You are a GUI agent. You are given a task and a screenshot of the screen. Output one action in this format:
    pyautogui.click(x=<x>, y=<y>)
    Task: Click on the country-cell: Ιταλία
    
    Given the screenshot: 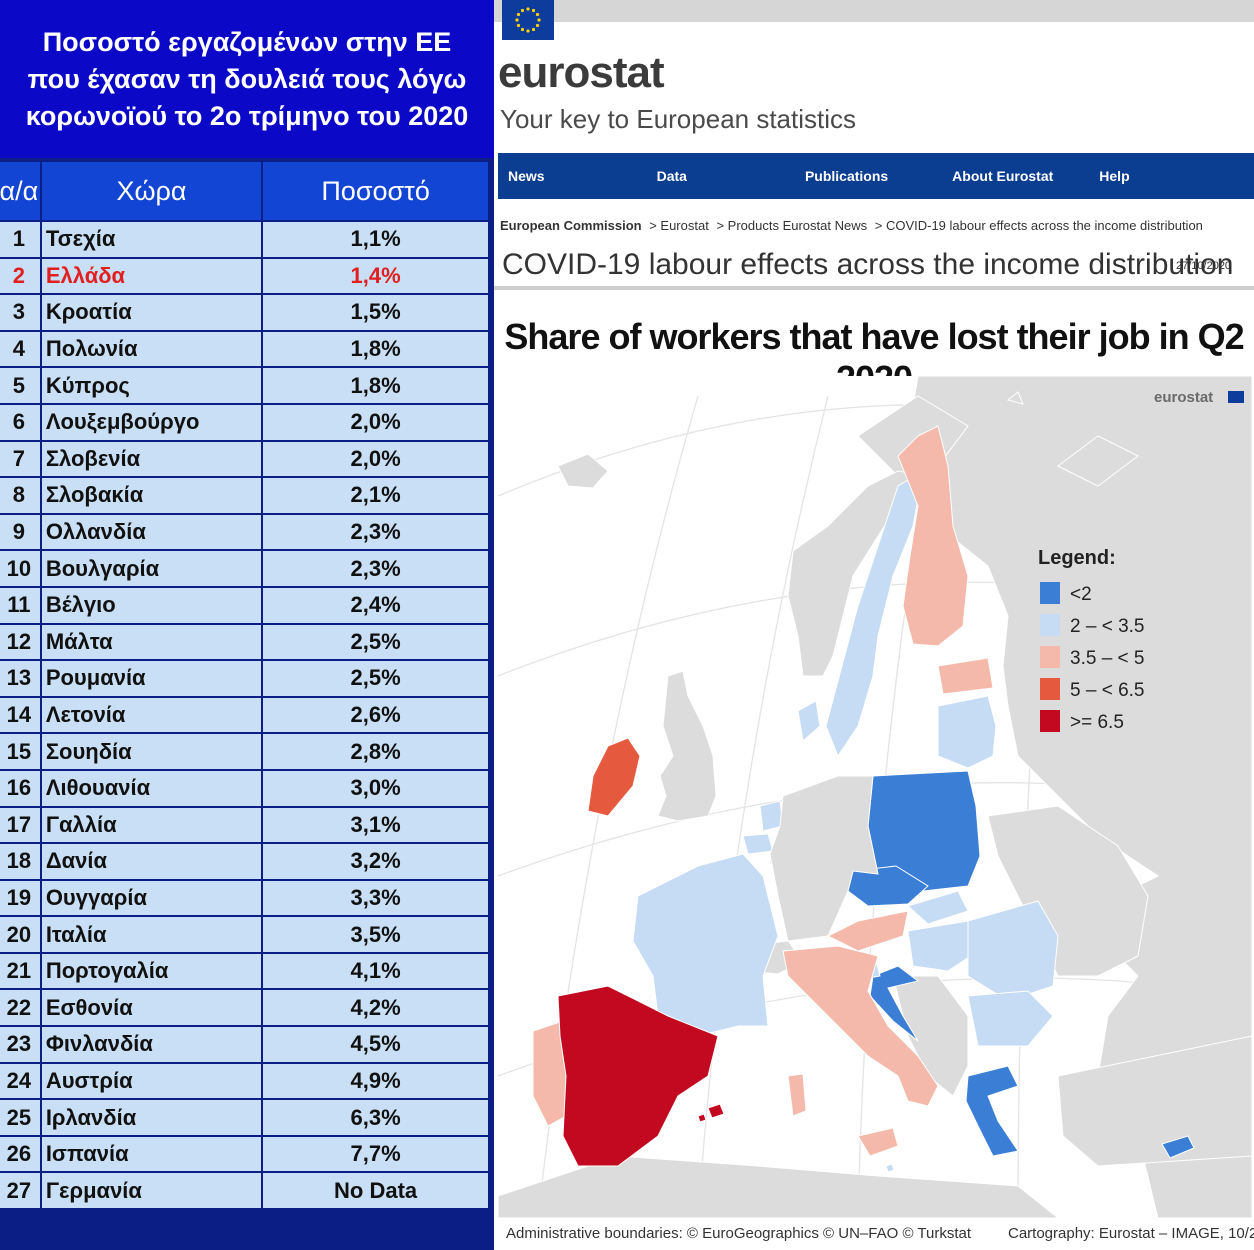 What is the action you would take?
    pyautogui.click(x=151, y=934)
    